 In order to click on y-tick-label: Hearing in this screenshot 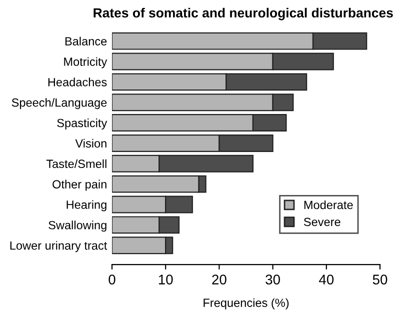, I will do `click(86, 206)`.